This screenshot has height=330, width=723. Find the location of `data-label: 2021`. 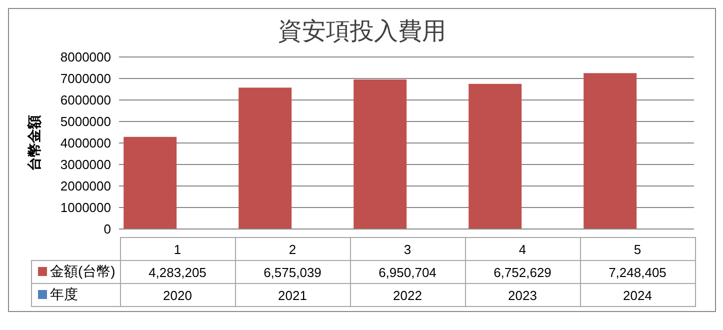

data-label: 2021 is located at coordinates (292, 295).